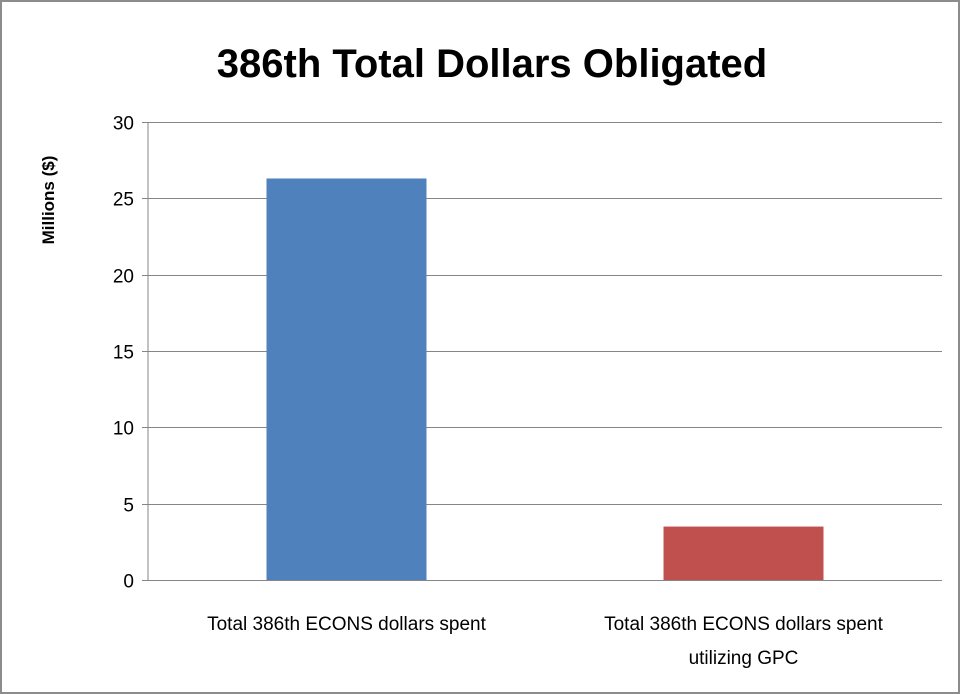  I want to click on x-category-label-line: utilizing GPC, so click(744, 658).